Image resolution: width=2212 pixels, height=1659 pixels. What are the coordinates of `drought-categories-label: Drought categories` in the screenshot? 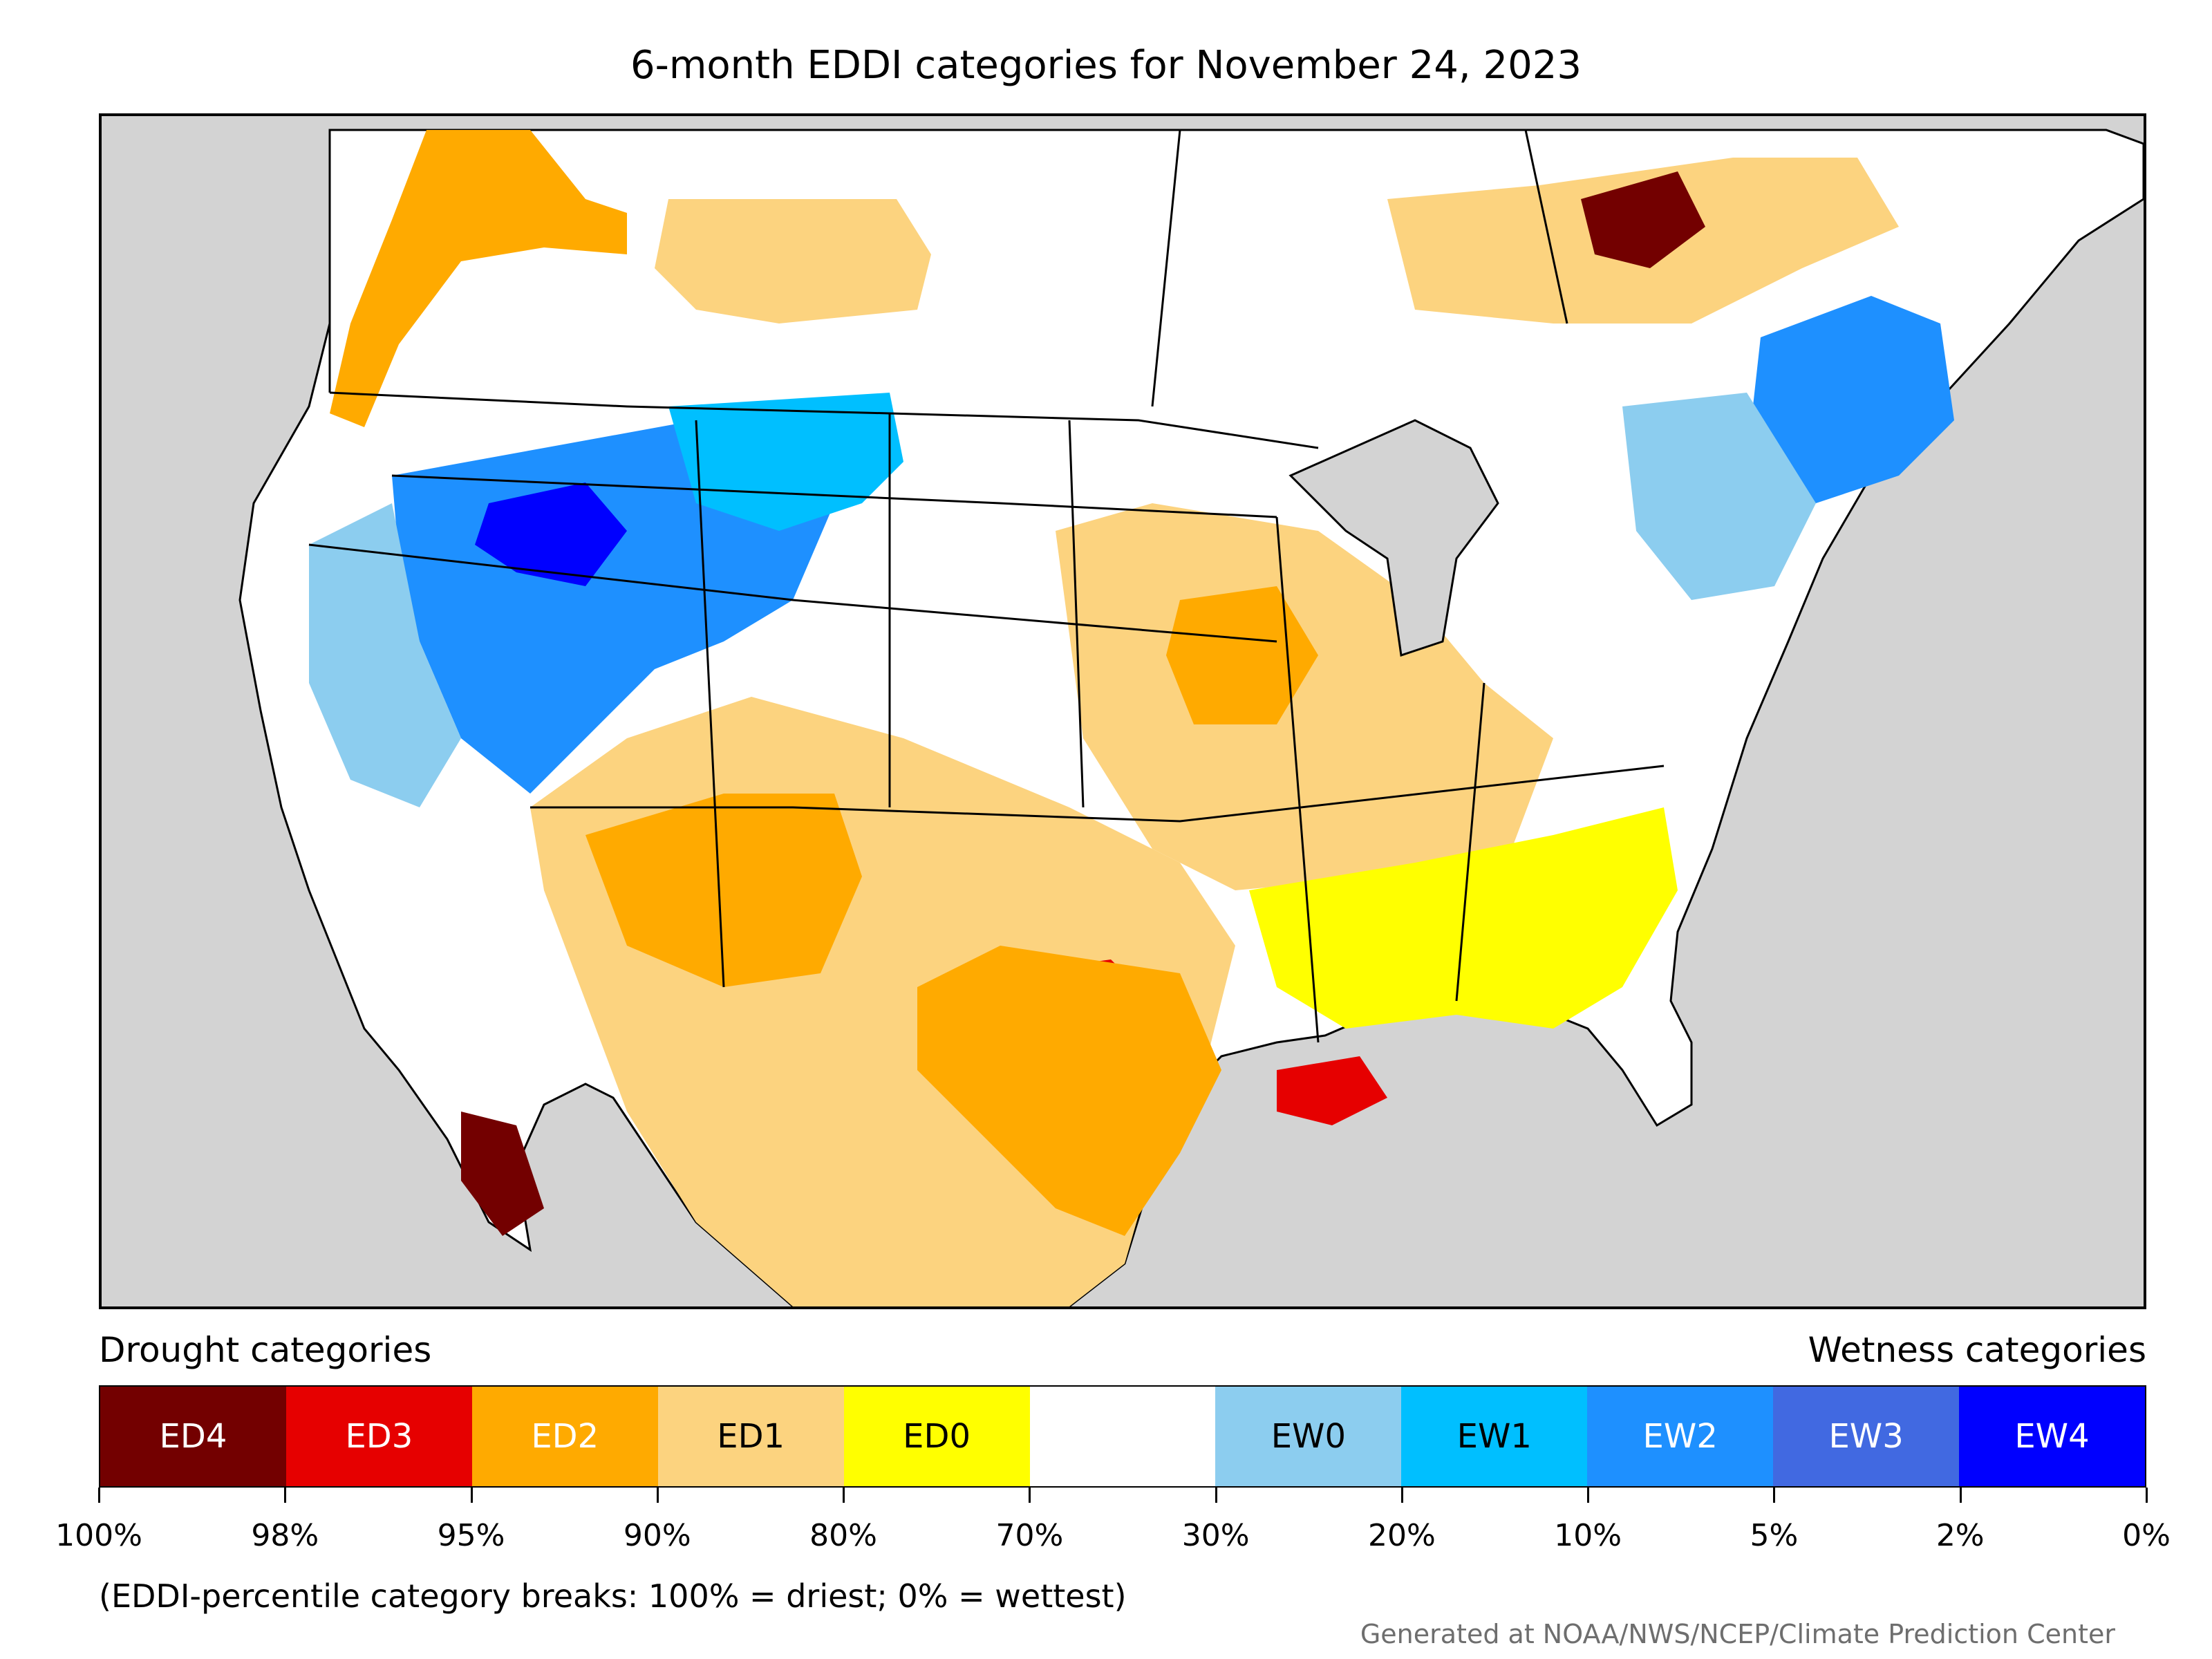 It's located at (265, 1350).